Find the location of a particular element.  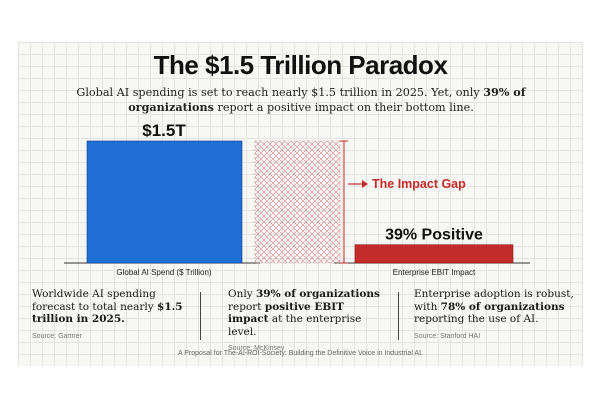

note-spending-bold: $1.5 trillion in 2025. is located at coordinates (107, 313).